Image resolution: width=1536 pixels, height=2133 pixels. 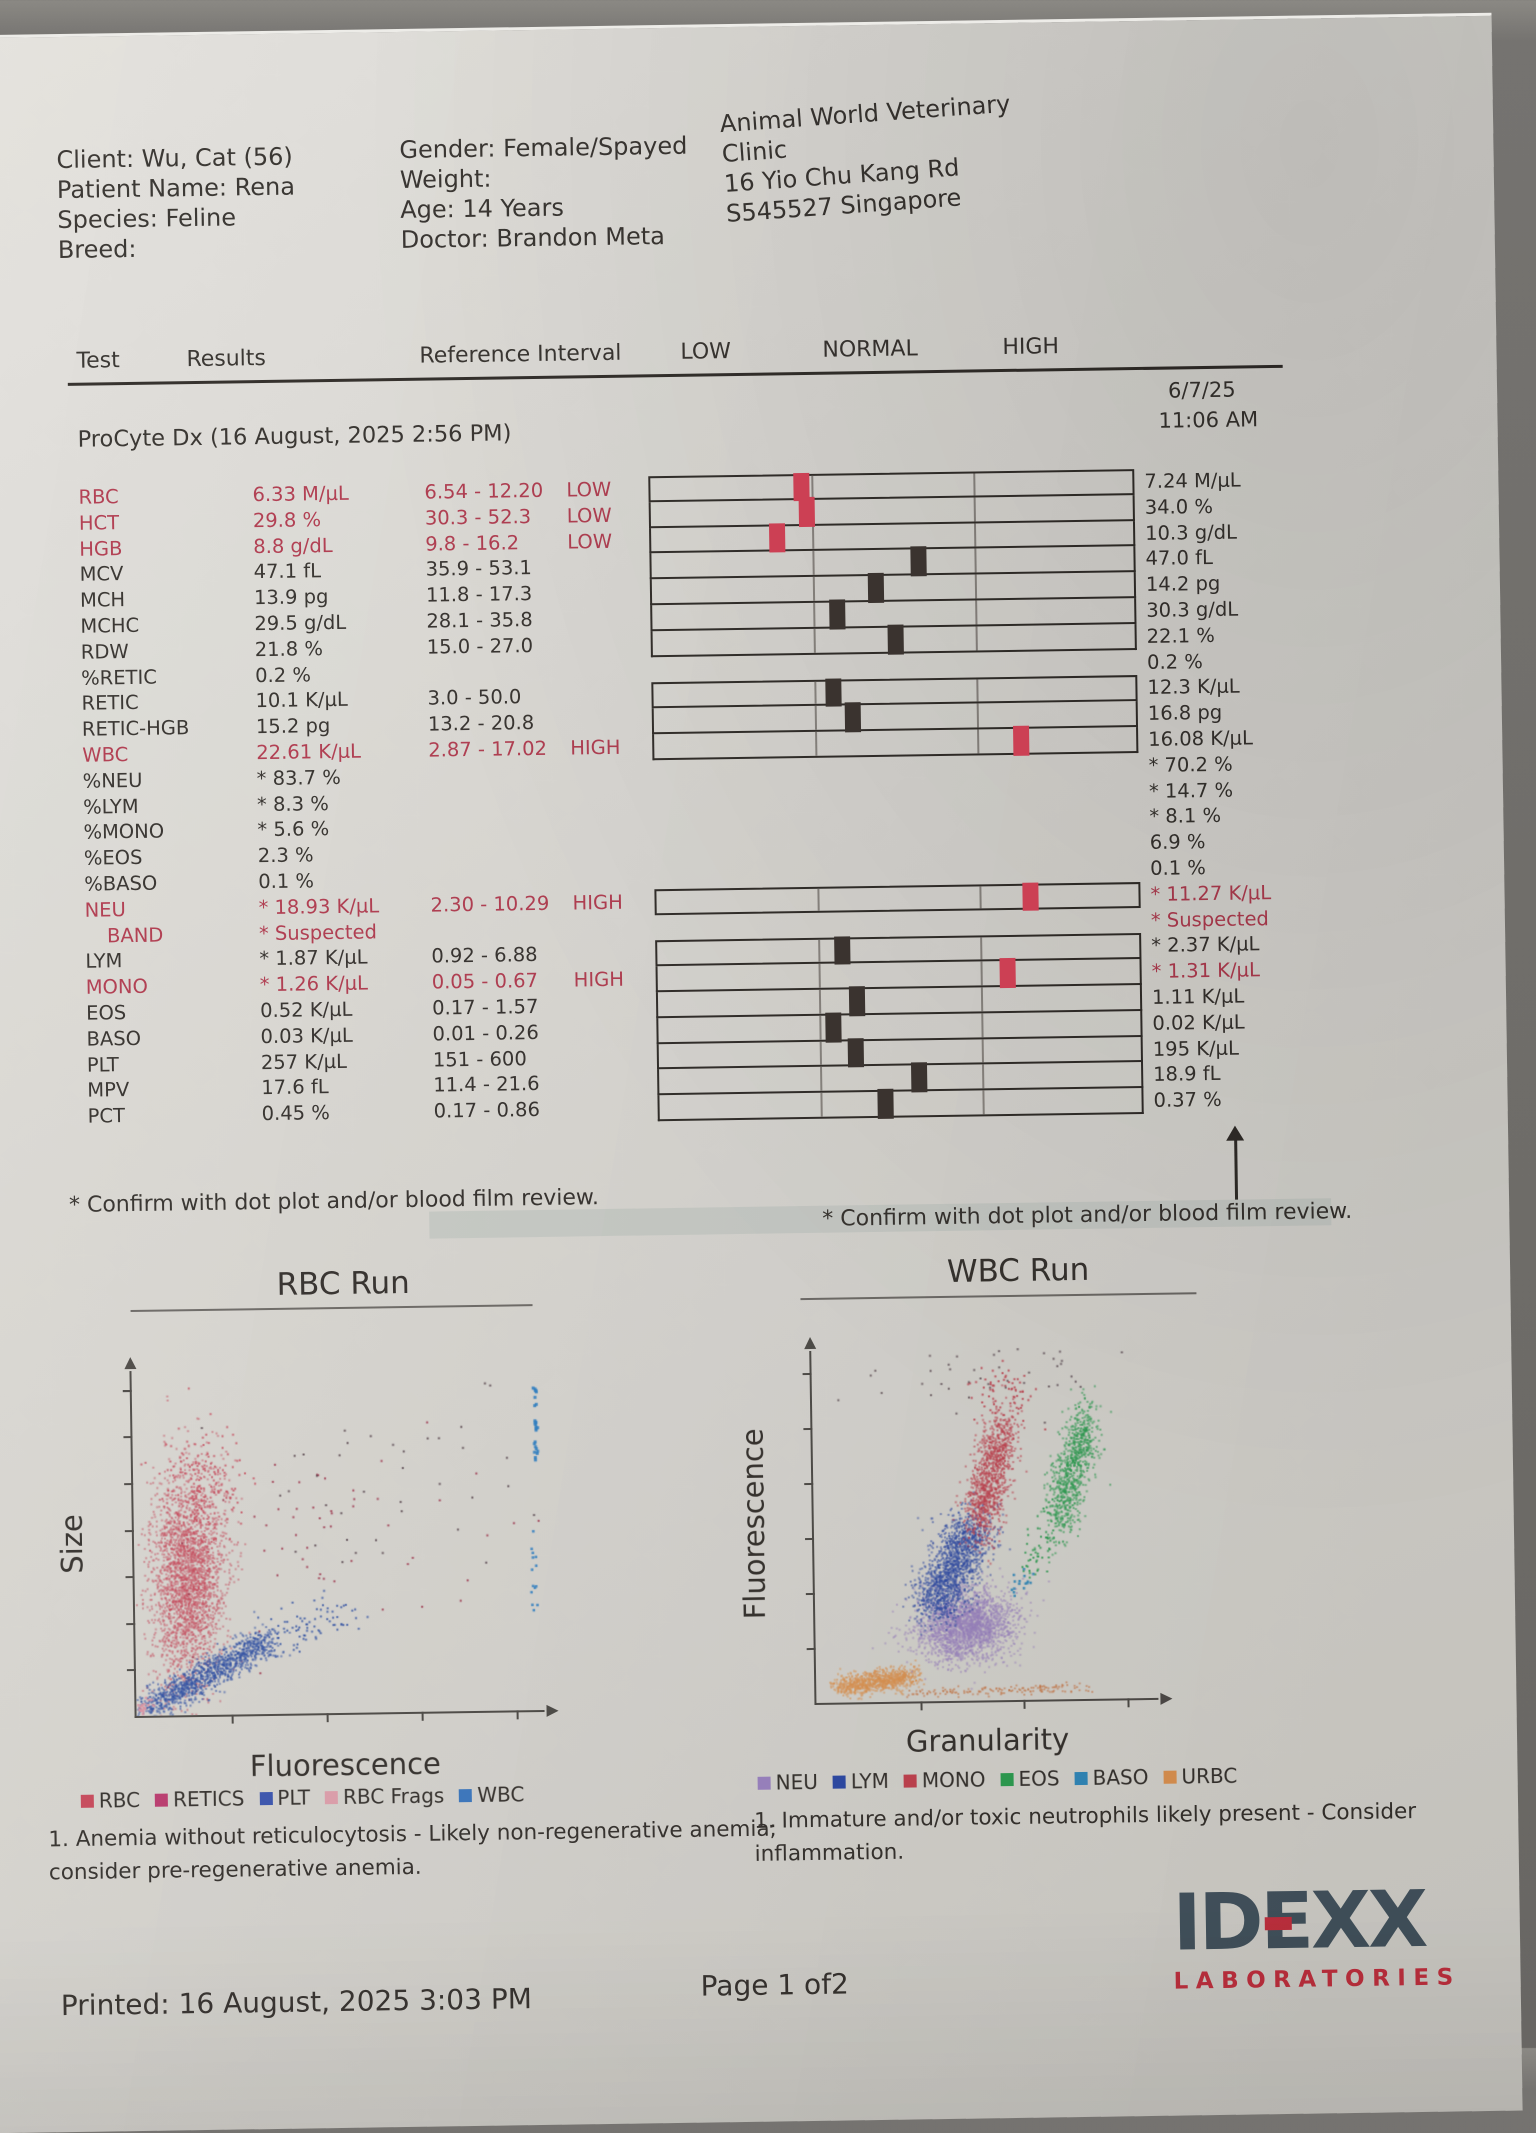 What do you see at coordinates (552, 1711) in the screenshot?
I see `x-axis-arrow-icon` at bounding box center [552, 1711].